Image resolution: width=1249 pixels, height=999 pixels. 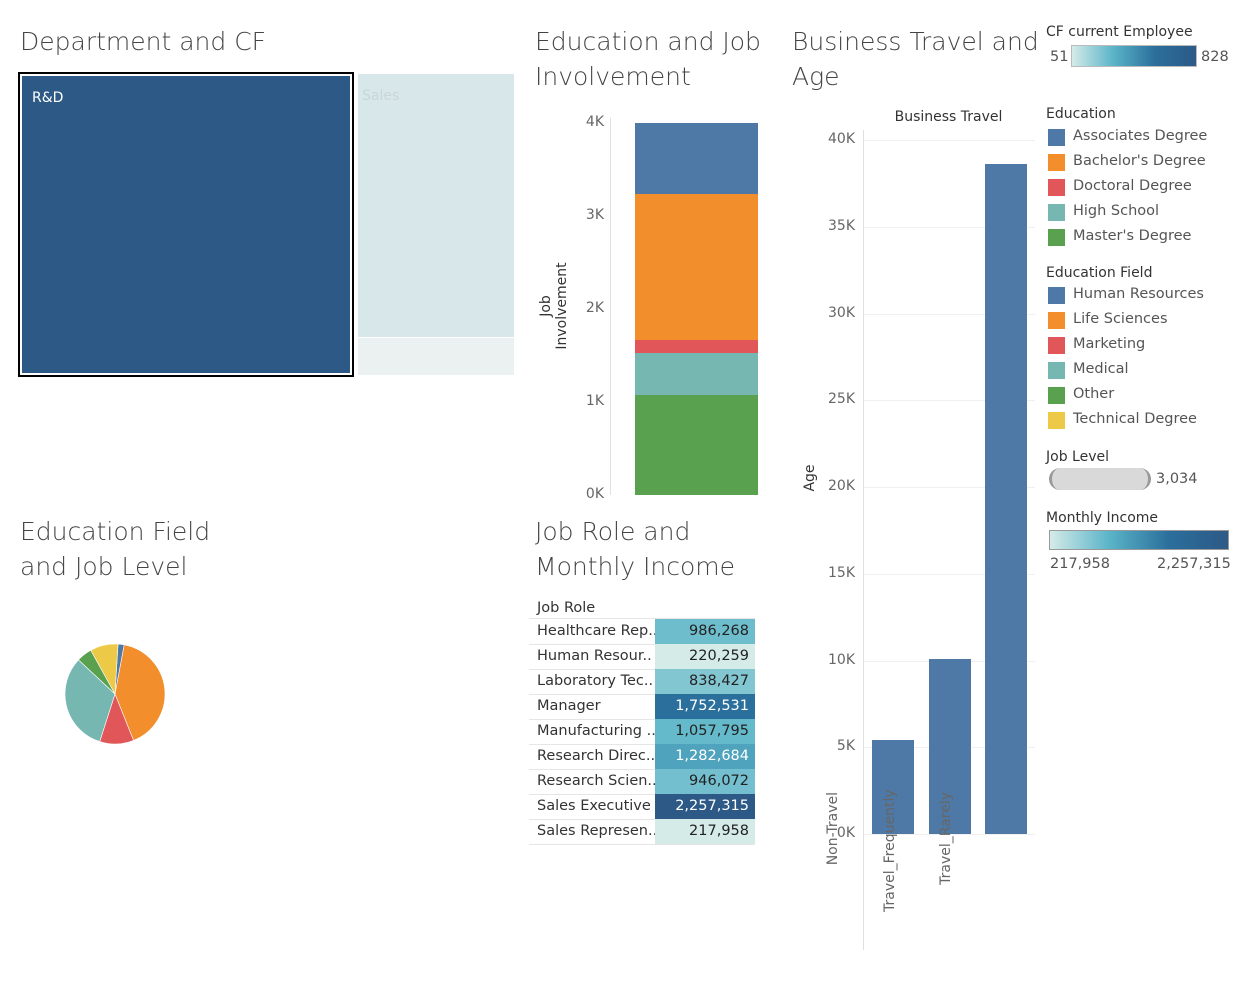 I want to click on job-role-name: Research Scien.., so click(x=597, y=781).